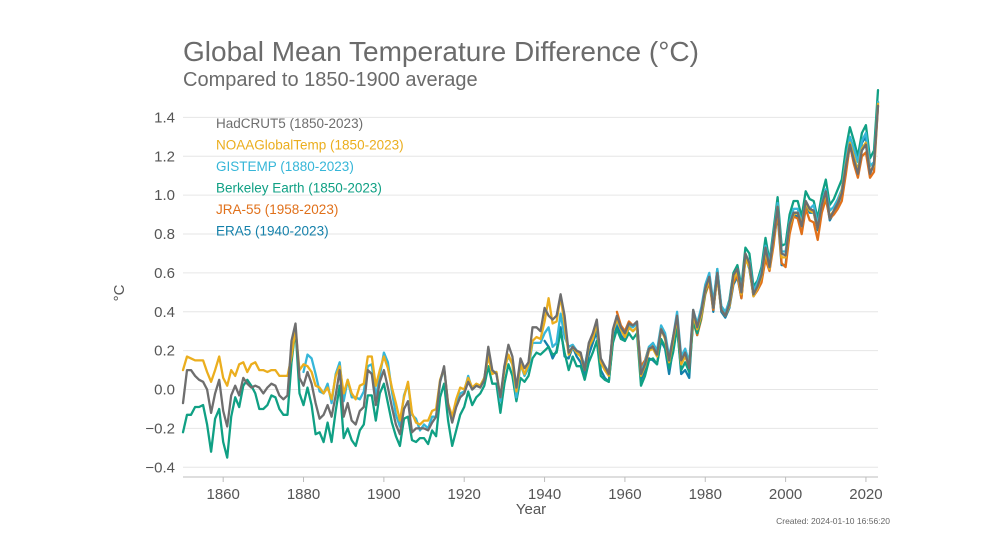  Describe the element at coordinates (310, 145) in the screenshot. I see `legend-entry: NOAAGlobalTemp (1850-2023)` at that location.